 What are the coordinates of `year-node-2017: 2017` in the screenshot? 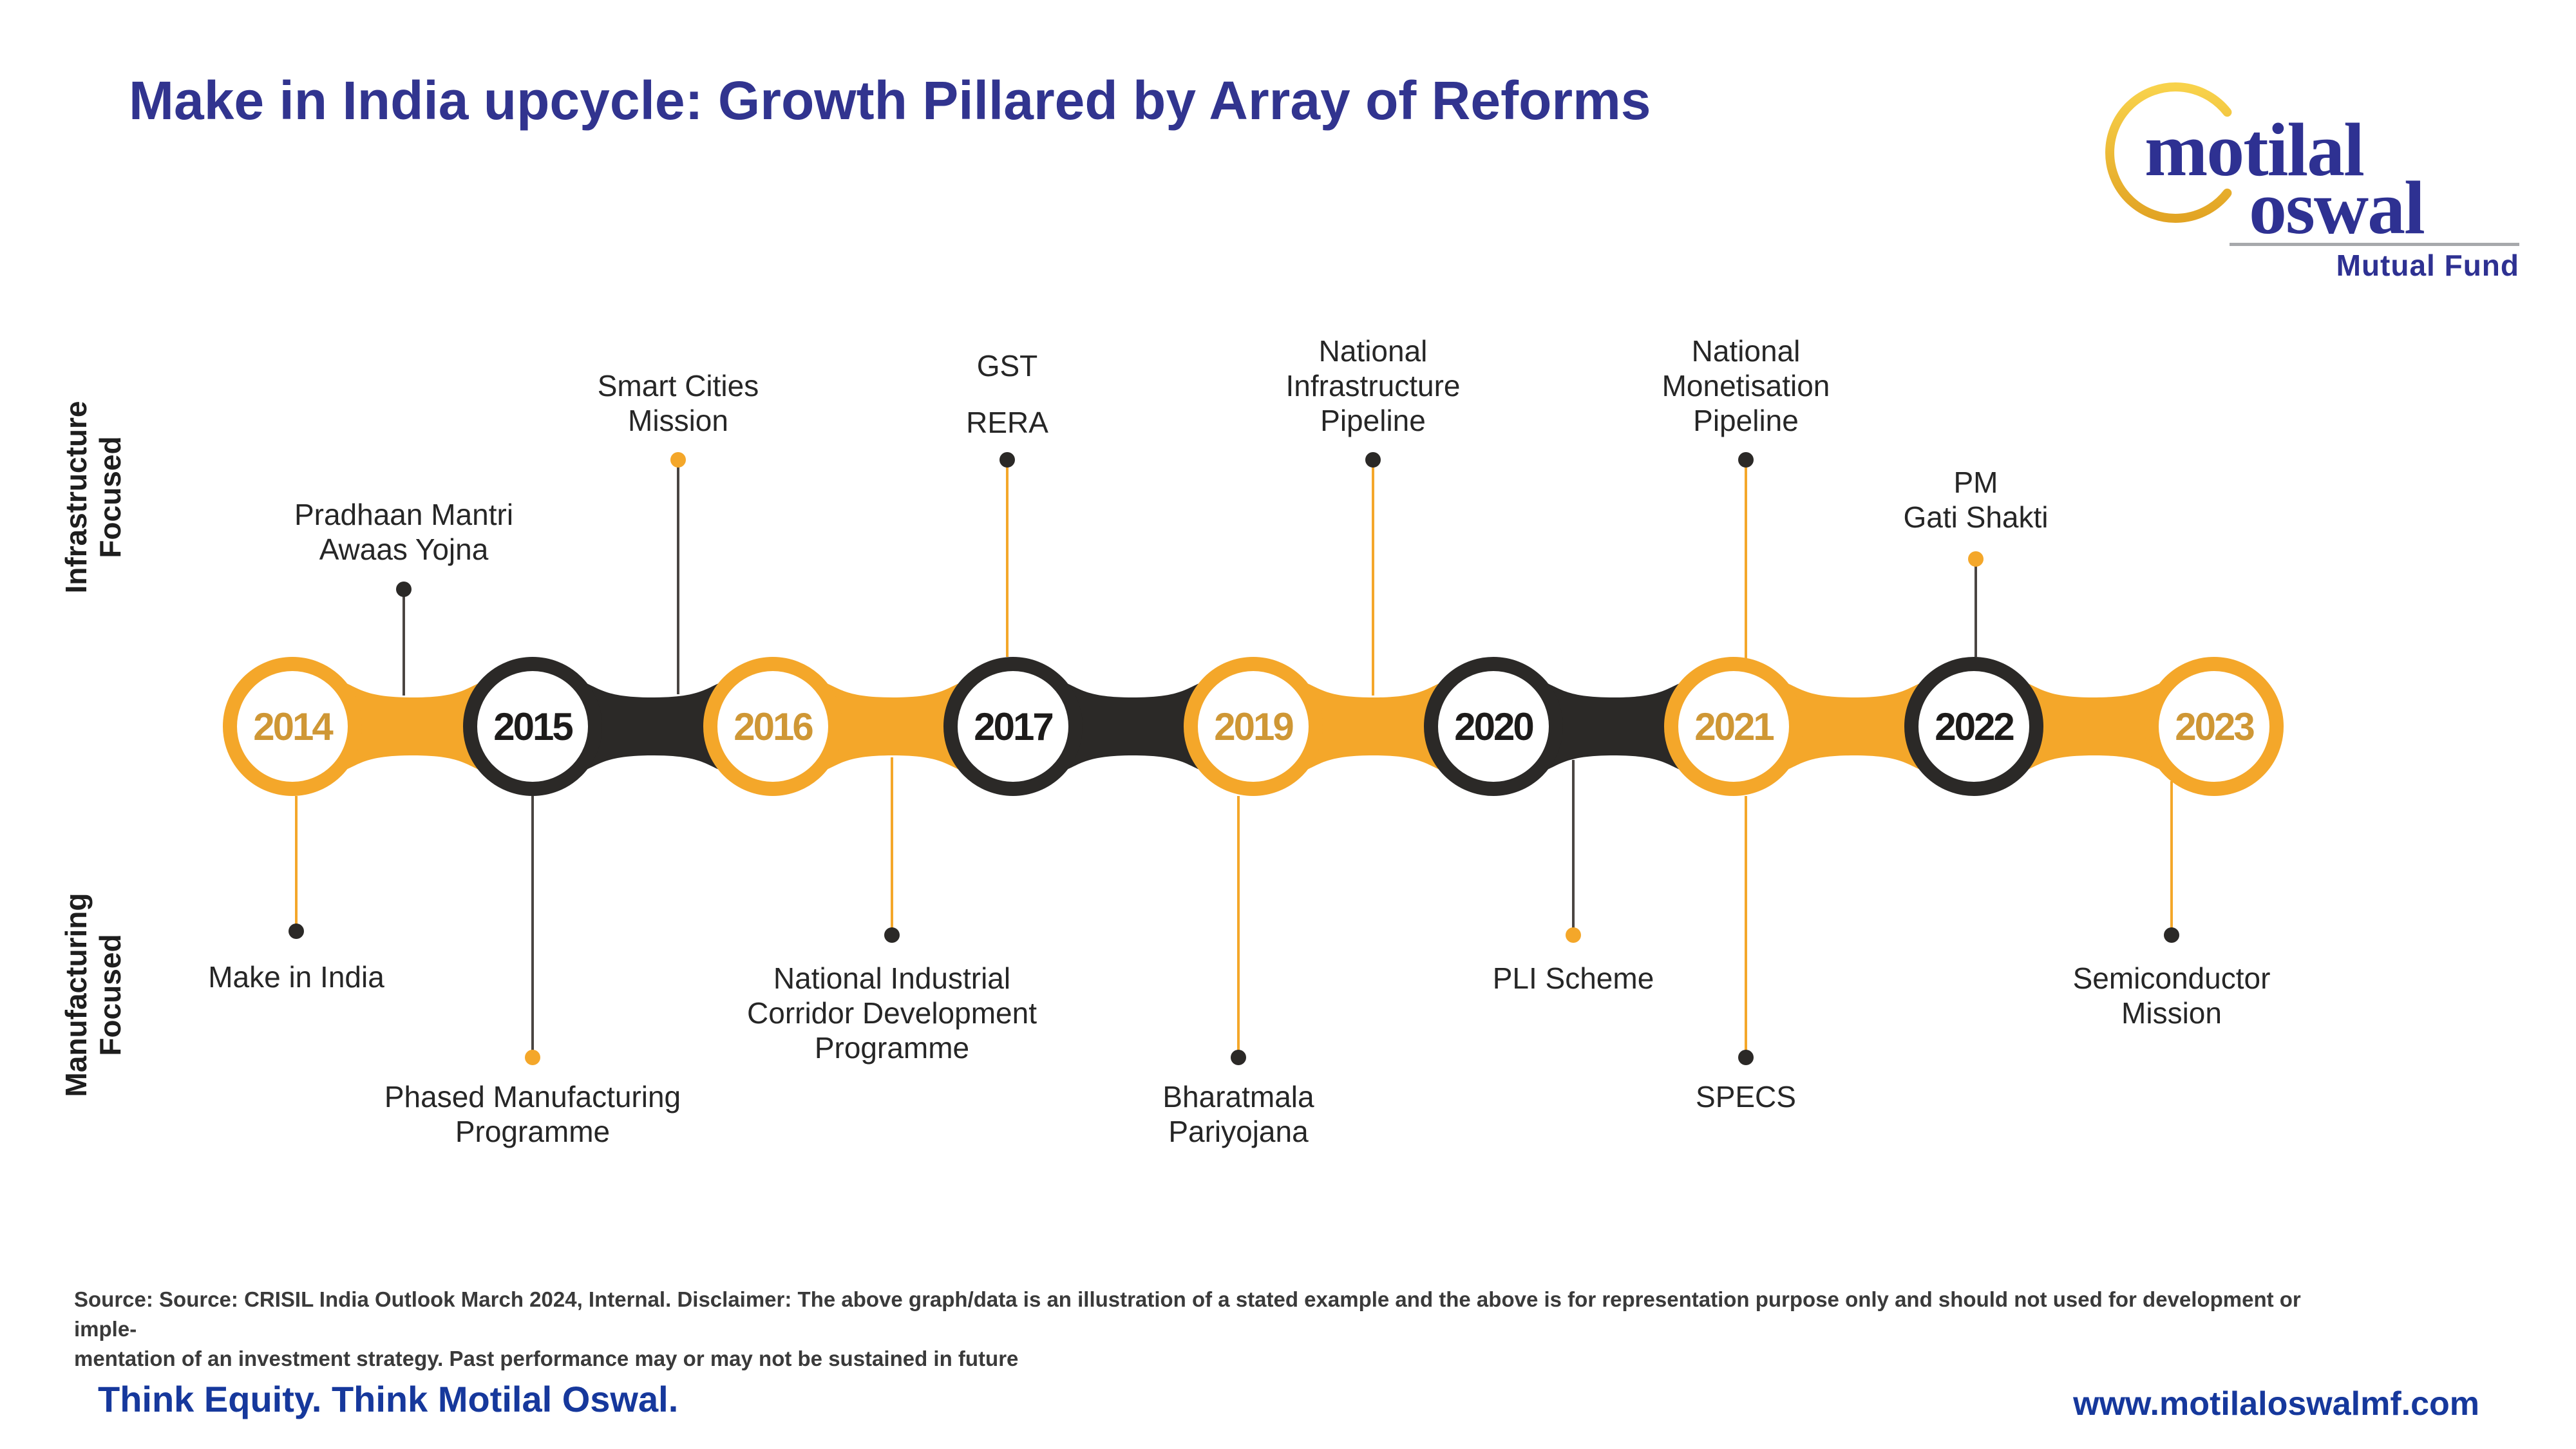 It's located at (1013, 726).